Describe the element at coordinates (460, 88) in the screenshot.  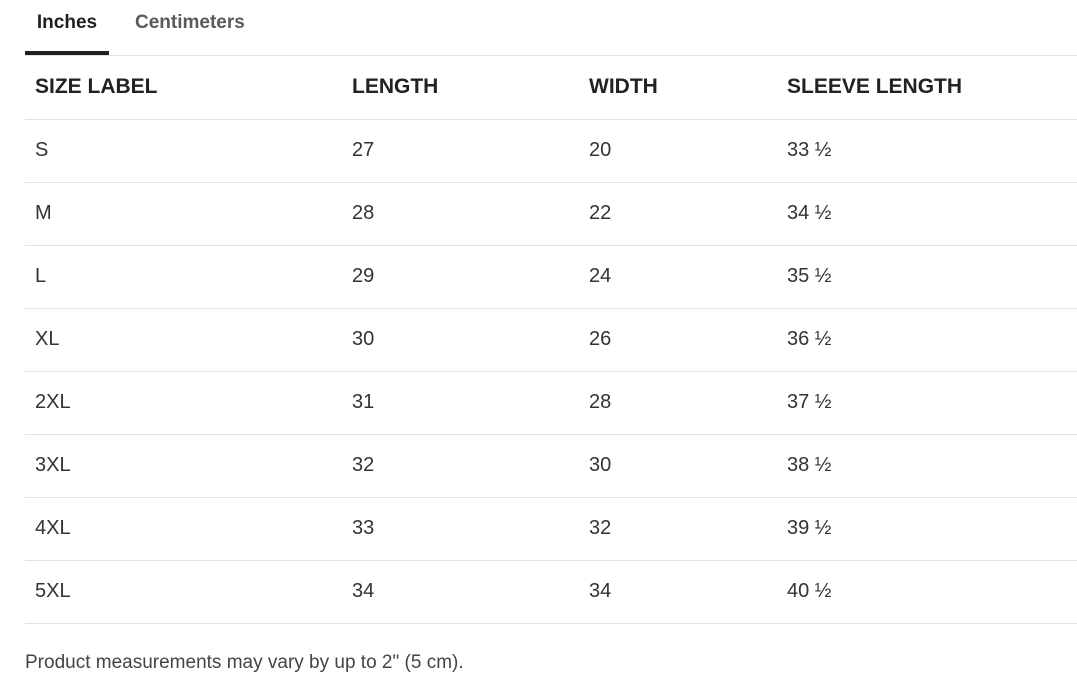
I see `header-length: LENGTH` at that location.